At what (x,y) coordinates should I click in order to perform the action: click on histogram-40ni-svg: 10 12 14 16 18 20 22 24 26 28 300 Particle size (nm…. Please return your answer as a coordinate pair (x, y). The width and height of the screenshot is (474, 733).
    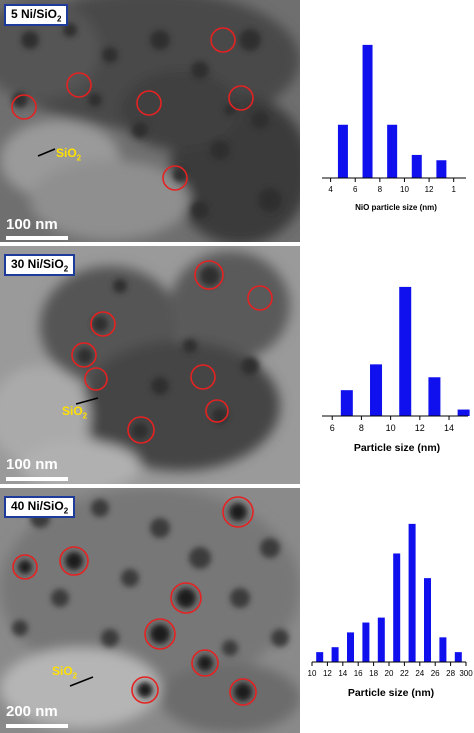
    Looking at the image, I should click on (390, 611).